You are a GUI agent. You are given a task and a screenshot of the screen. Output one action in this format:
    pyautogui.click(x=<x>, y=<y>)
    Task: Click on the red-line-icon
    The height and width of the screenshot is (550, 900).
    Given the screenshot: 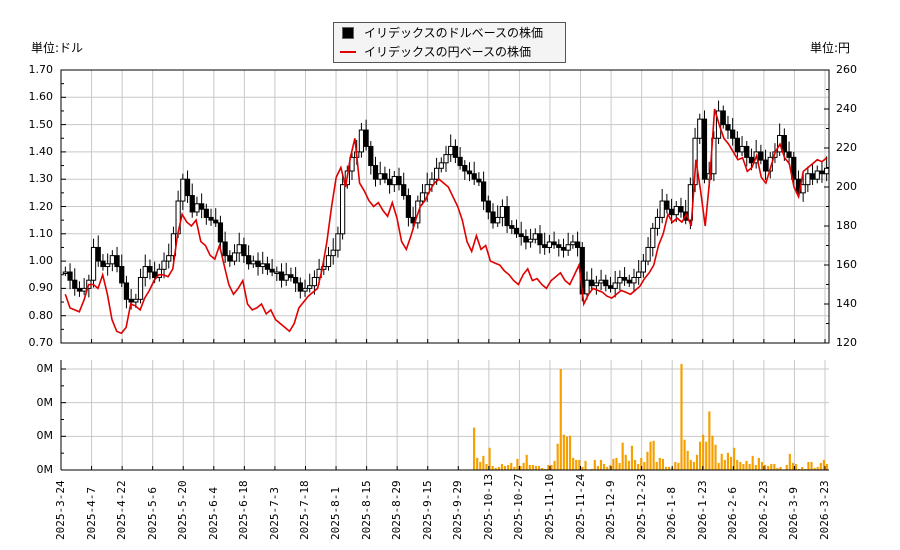 What is the action you would take?
    pyautogui.click(x=348, y=51)
    